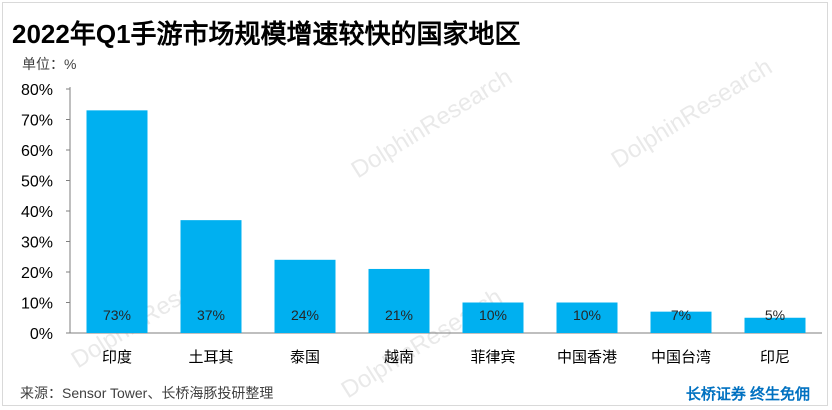  What do you see at coordinates (49, 64) in the screenshot?
I see `unit-label: 单位：%` at bounding box center [49, 64].